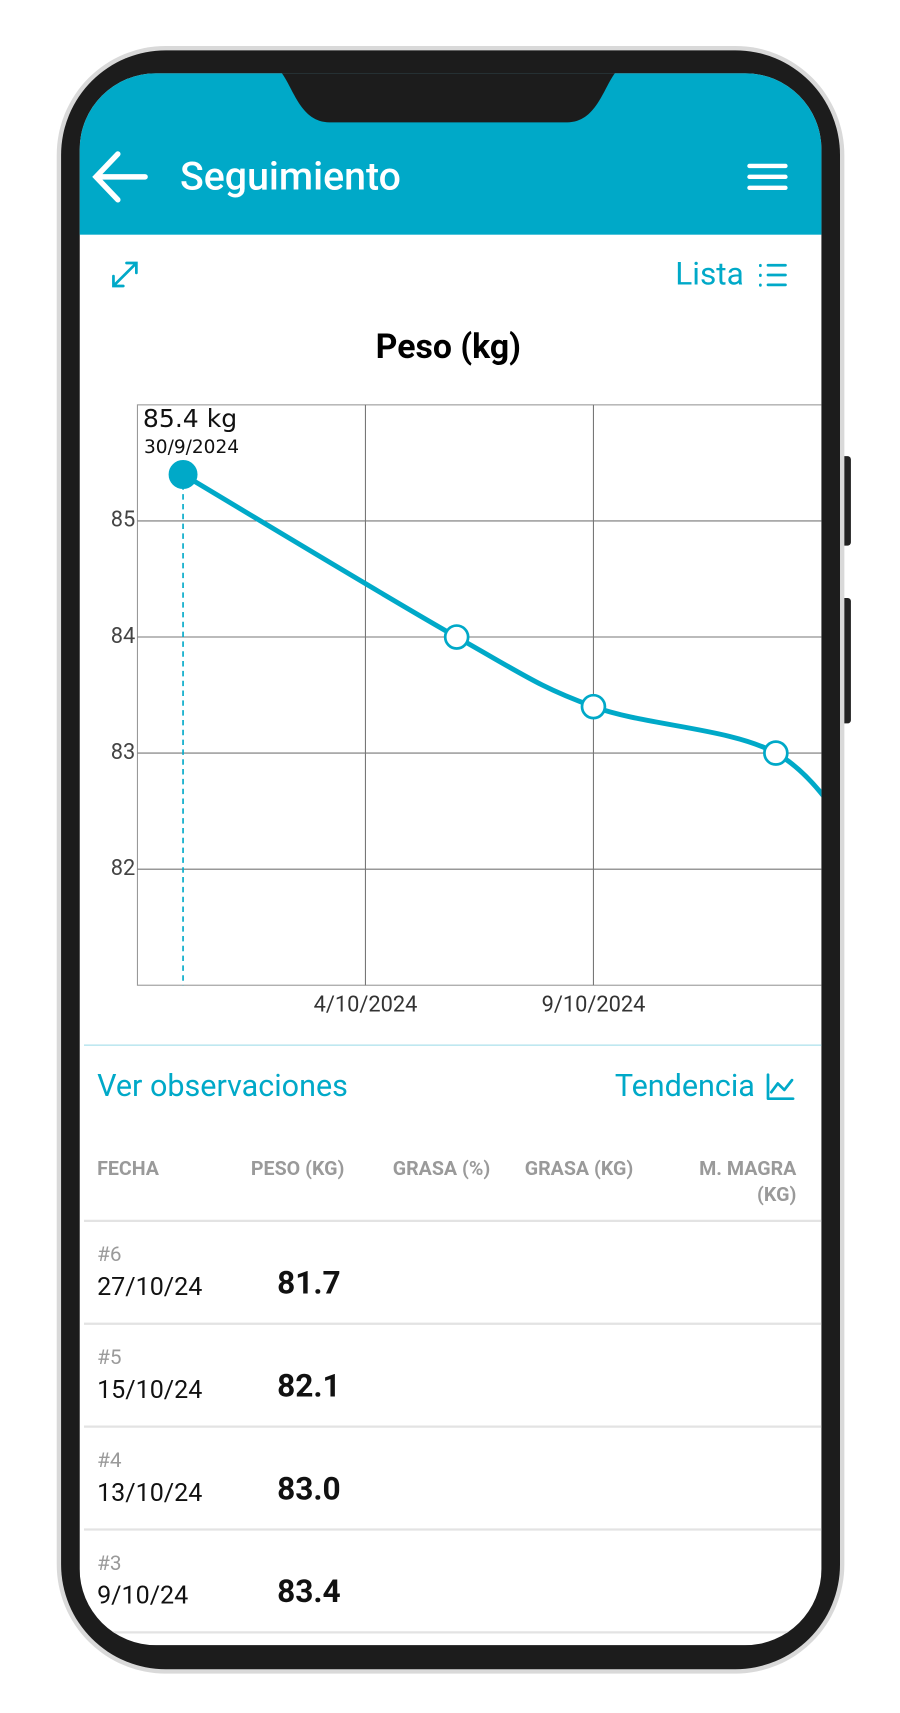 The width and height of the screenshot is (900, 1713). I want to click on y-tick-label: 82, so click(123, 868).